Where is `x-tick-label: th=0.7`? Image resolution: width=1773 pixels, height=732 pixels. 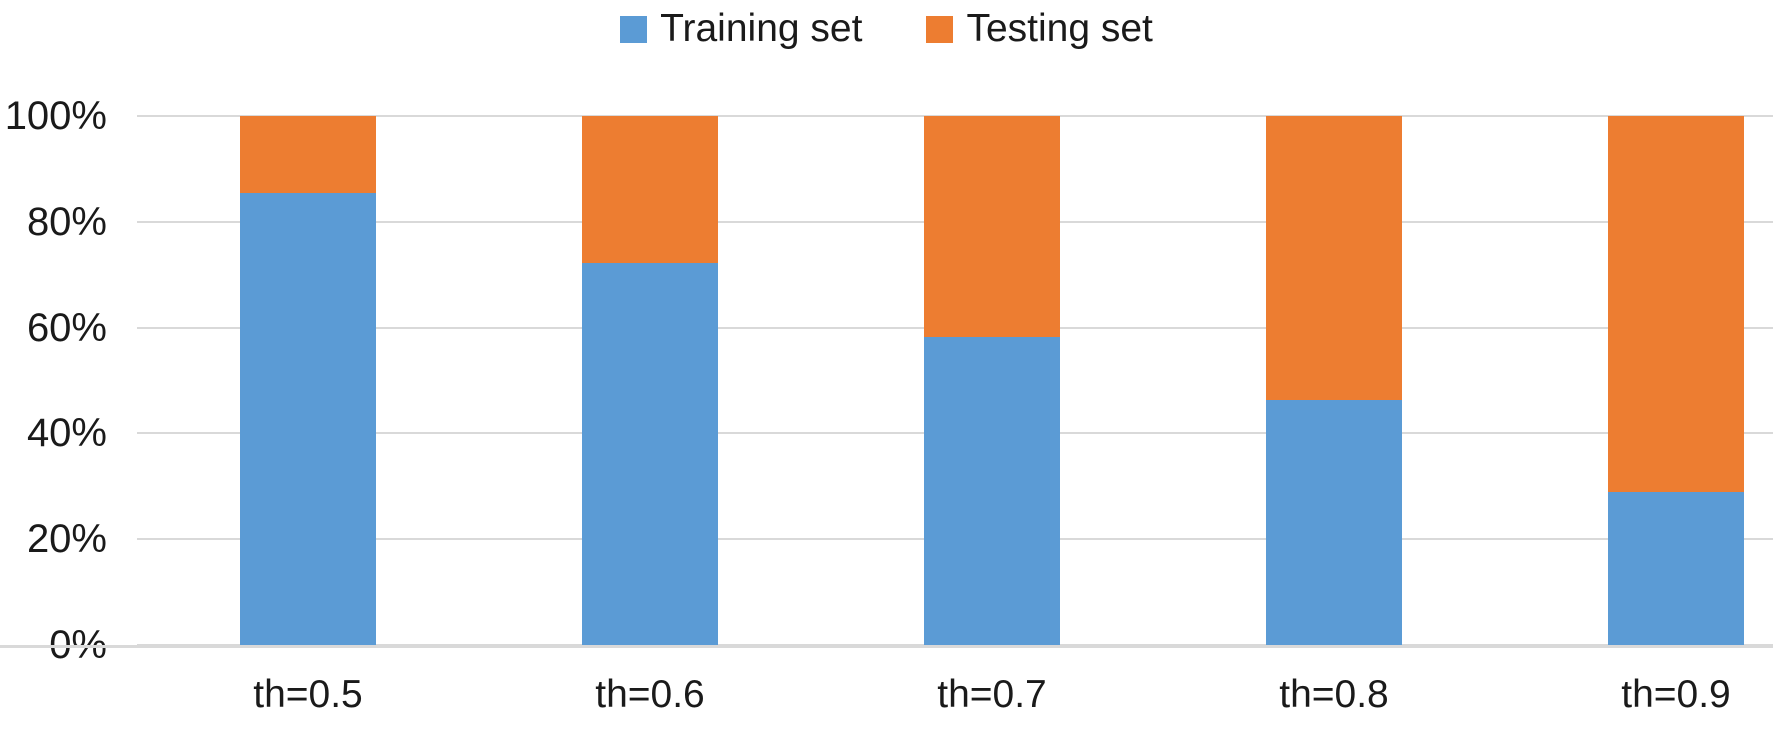
x-tick-label: th=0.7 is located at coordinates (992, 694).